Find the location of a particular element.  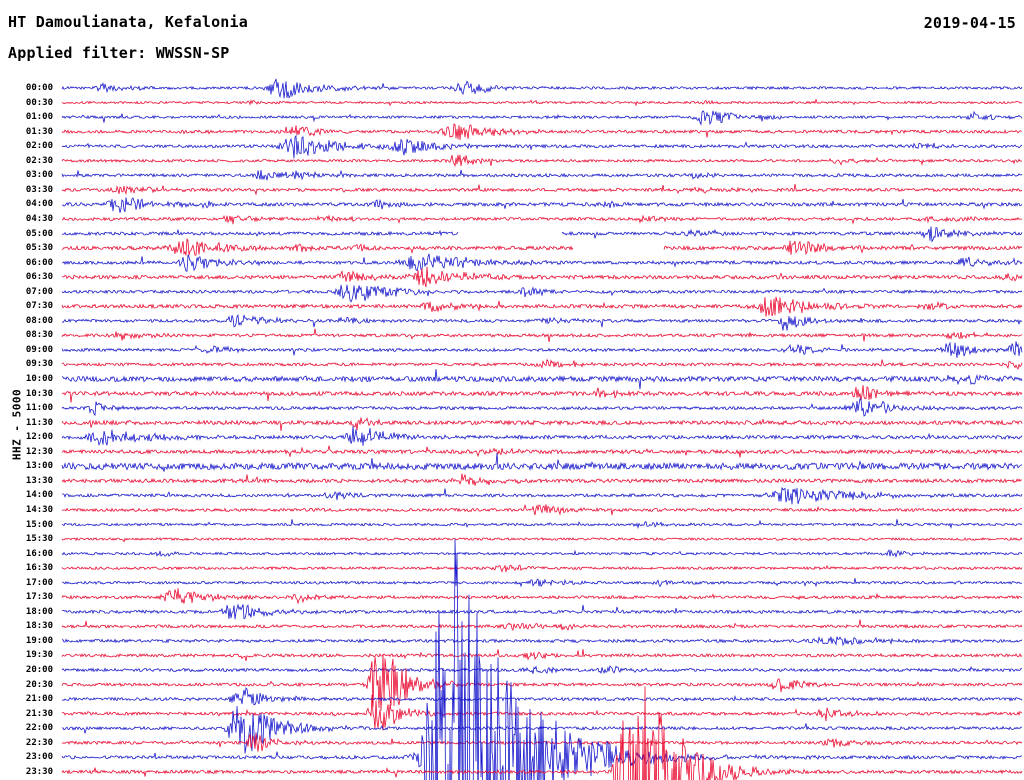

time-label: 11:30 is located at coordinates (39, 422).